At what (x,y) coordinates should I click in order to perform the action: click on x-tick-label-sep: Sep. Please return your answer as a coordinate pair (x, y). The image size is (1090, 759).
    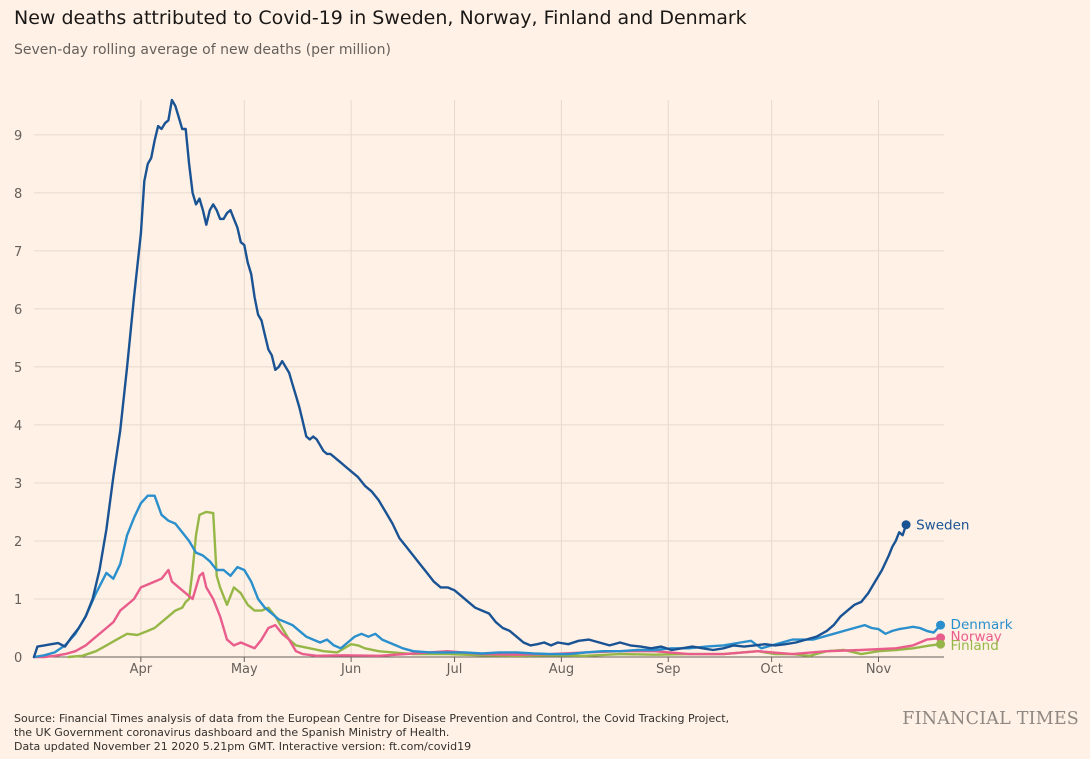
    Looking at the image, I should click on (668, 669).